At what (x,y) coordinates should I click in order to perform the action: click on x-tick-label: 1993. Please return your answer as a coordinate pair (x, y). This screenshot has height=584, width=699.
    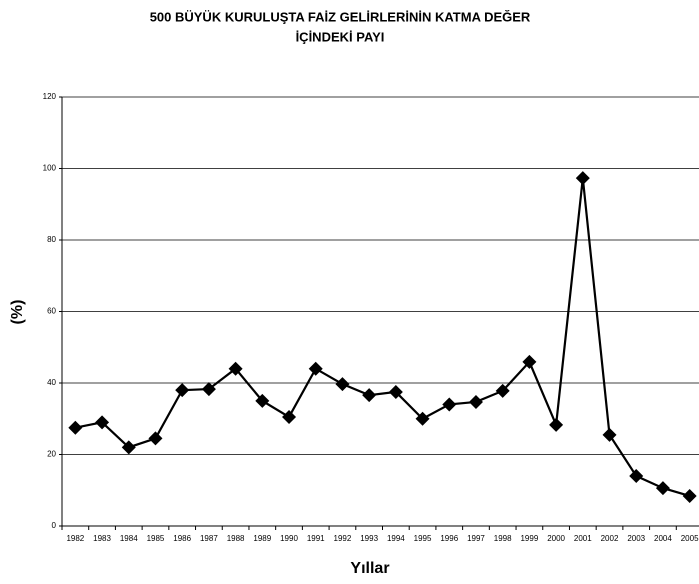
    Looking at the image, I should click on (369, 538).